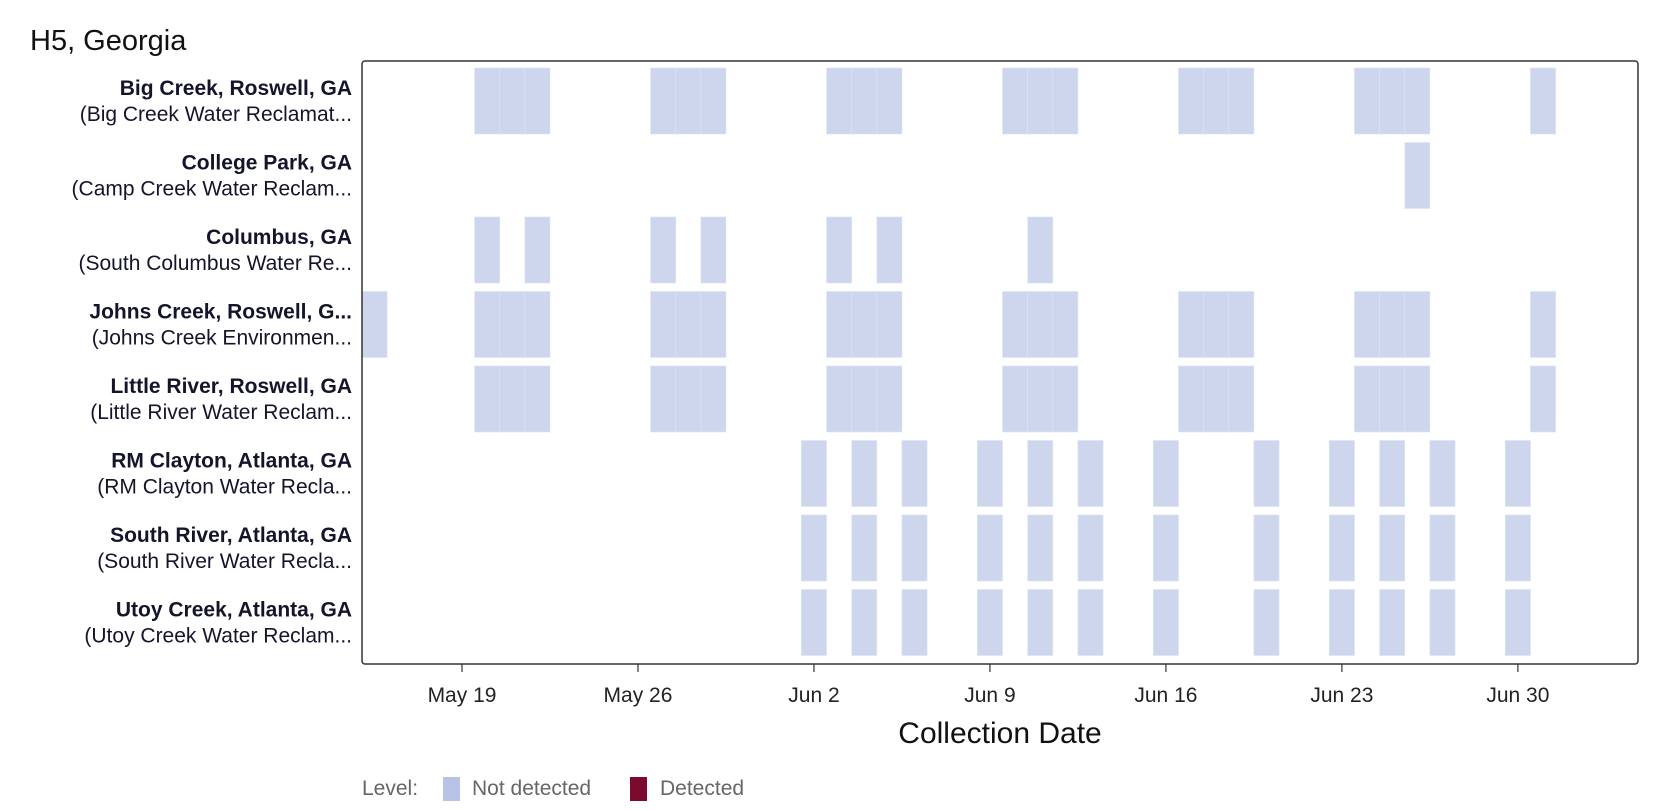 The height and width of the screenshot is (810, 1668). What do you see at coordinates (231, 386) in the screenshot?
I see `row-label-site-4: Little River, Roswell, GA` at bounding box center [231, 386].